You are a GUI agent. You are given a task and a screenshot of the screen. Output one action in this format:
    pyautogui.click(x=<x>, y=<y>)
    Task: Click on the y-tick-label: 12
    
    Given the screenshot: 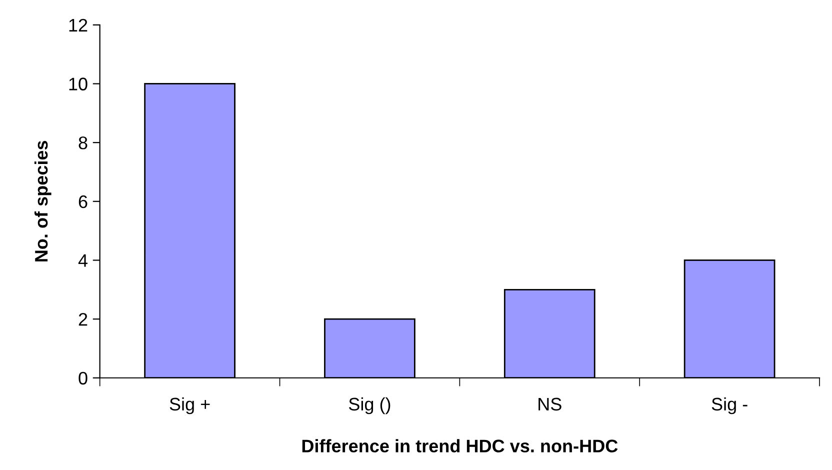 What is the action you would take?
    pyautogui.click(x=78, y=25)
    